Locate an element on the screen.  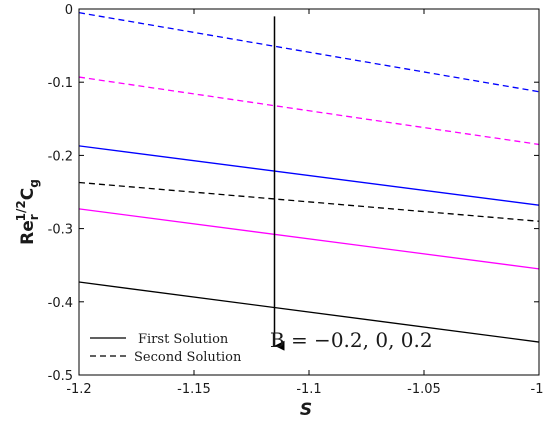
x-tick-label: -1.15 is located at coordinates (194, 389).